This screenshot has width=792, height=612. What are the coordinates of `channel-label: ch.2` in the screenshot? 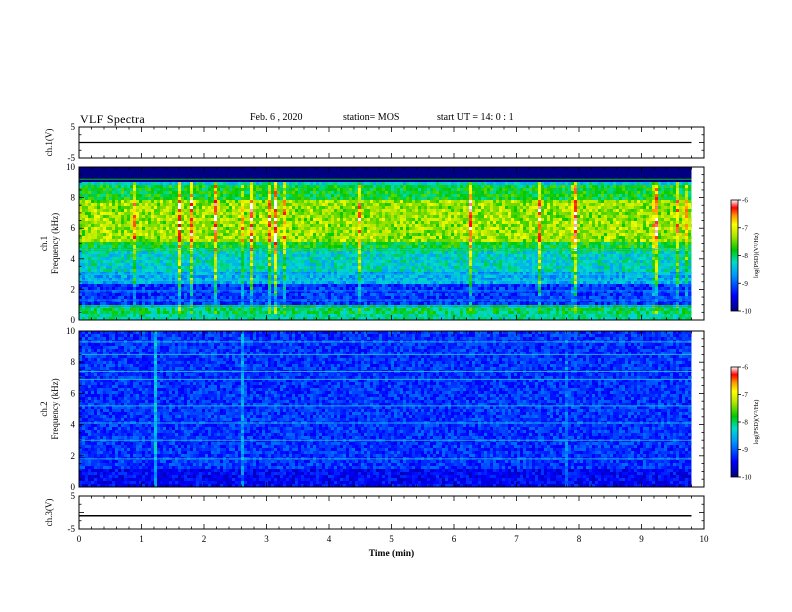 It's located at (44, 408).